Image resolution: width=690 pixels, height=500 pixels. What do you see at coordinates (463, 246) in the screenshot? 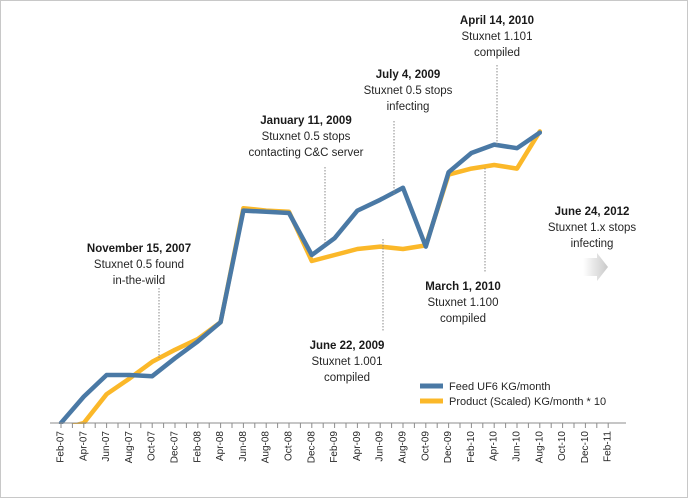
I see `annotation-mar2010: March 1, 2010 Stuxnet 1.100 compiled` at bounding box center [463, 246].